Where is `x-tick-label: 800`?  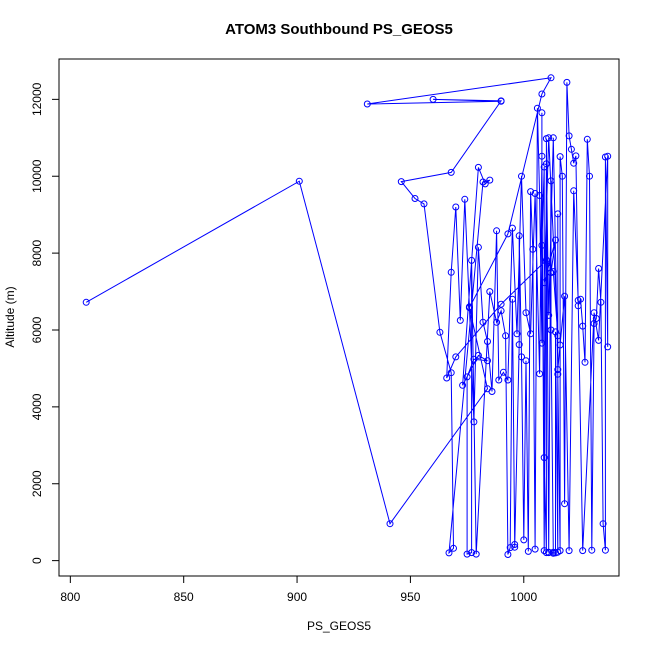 x-tick-label: 800 is located at coordinates (70, 597).